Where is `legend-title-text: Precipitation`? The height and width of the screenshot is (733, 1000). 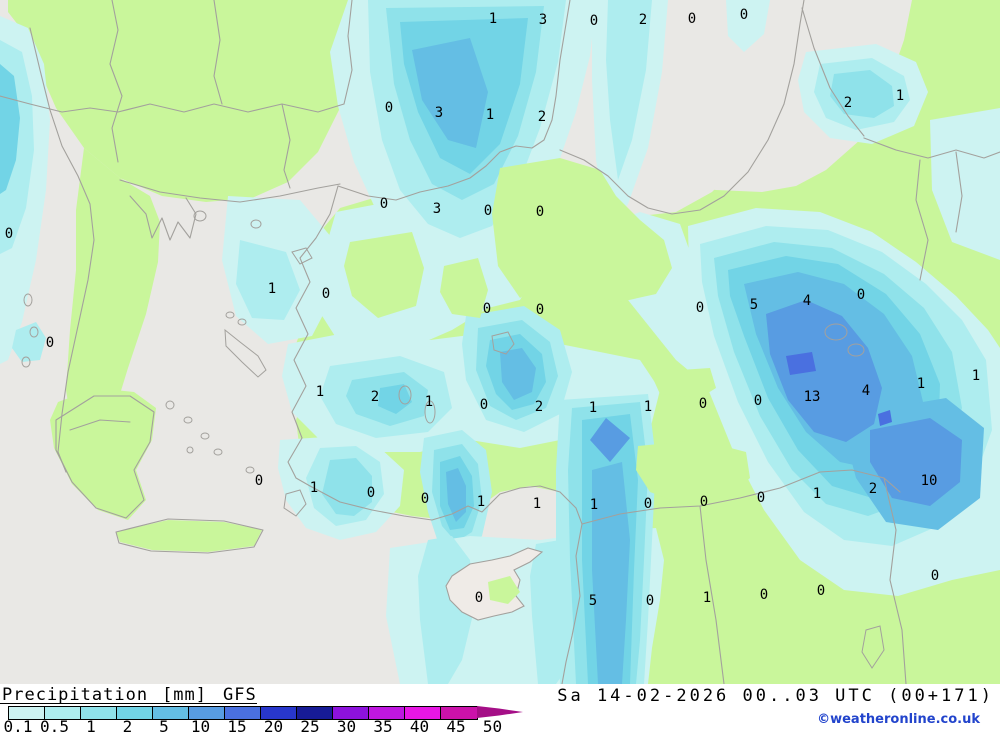
legend-title-text: Precipitation is located at coordinates (75, 695).